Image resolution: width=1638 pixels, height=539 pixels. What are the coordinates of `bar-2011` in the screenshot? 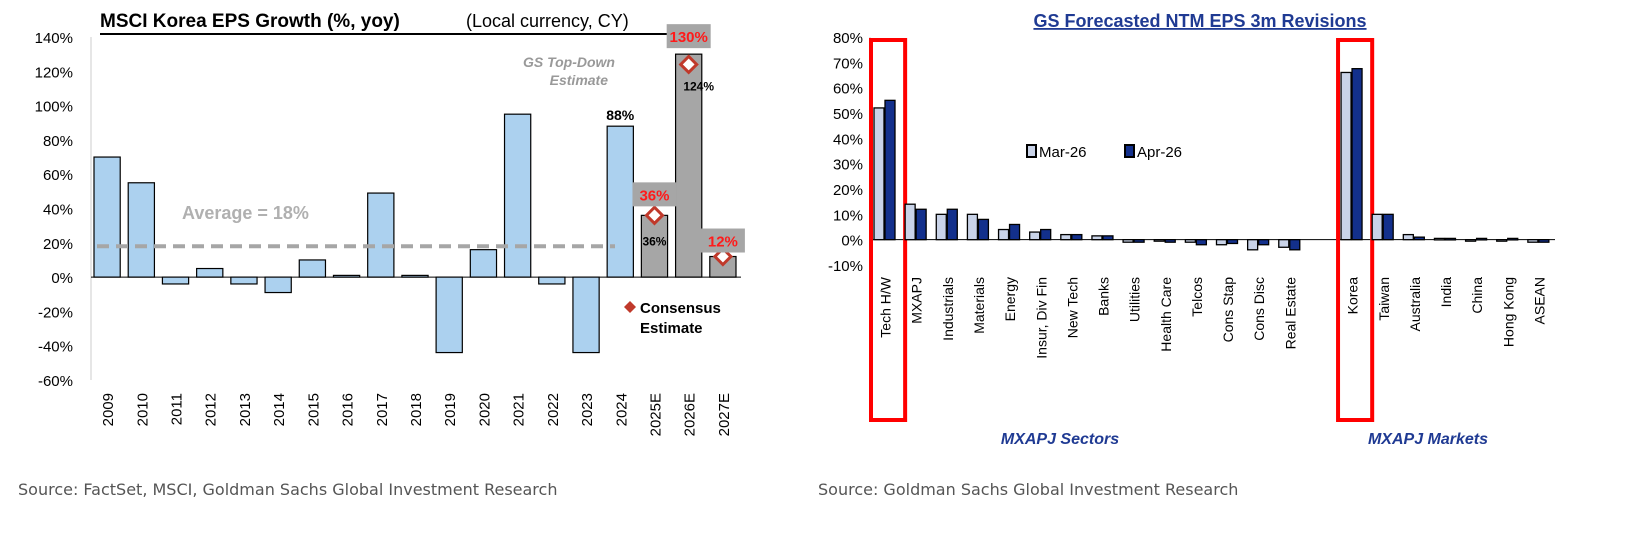 It's located at (175, 280).